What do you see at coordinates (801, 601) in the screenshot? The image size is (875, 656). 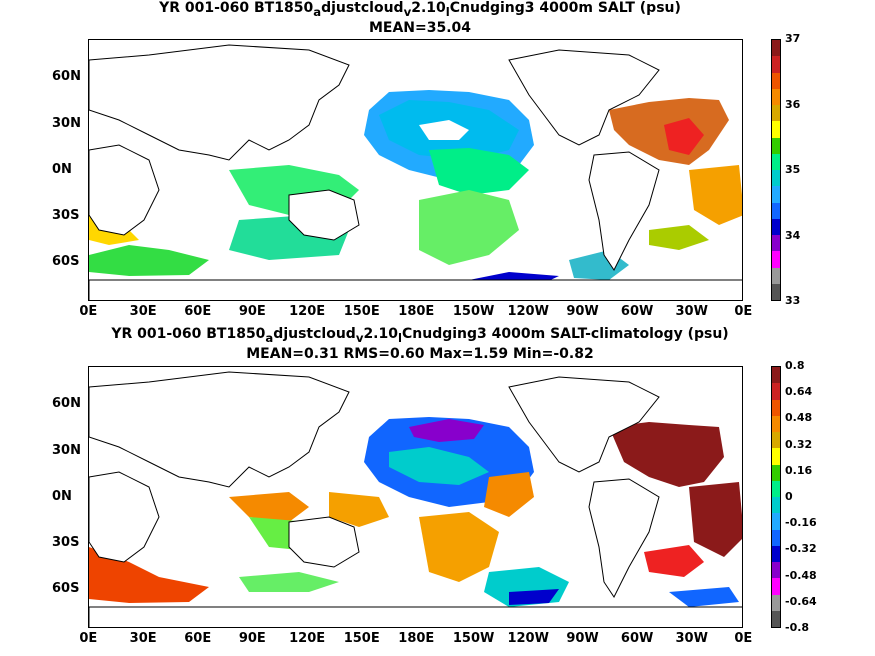 I see `colorbar-label: -0.64` at bounding box center [801, 601].